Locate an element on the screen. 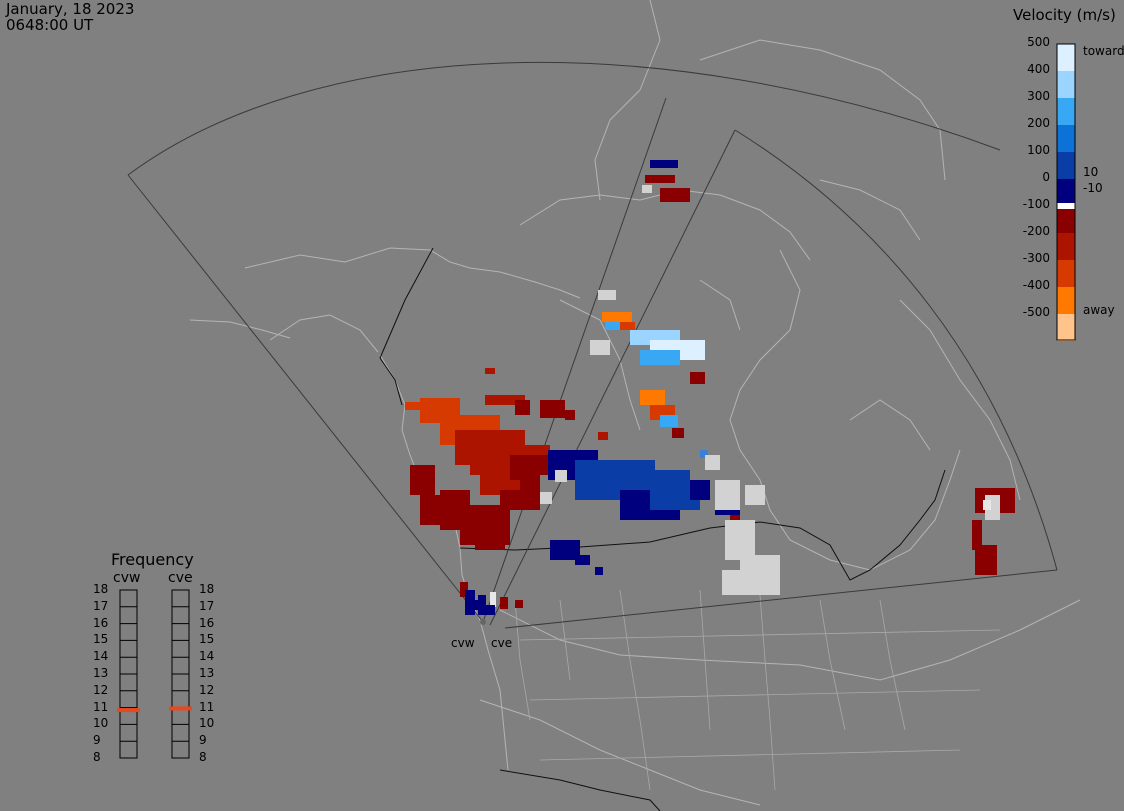 The image size is (1124, 811). frequency-level-left: 12 is located at coordinates (101, 689).